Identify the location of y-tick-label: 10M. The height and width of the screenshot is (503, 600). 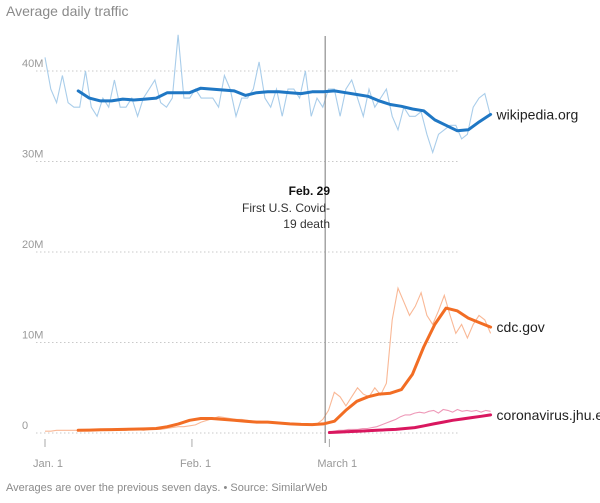
(32, 336).